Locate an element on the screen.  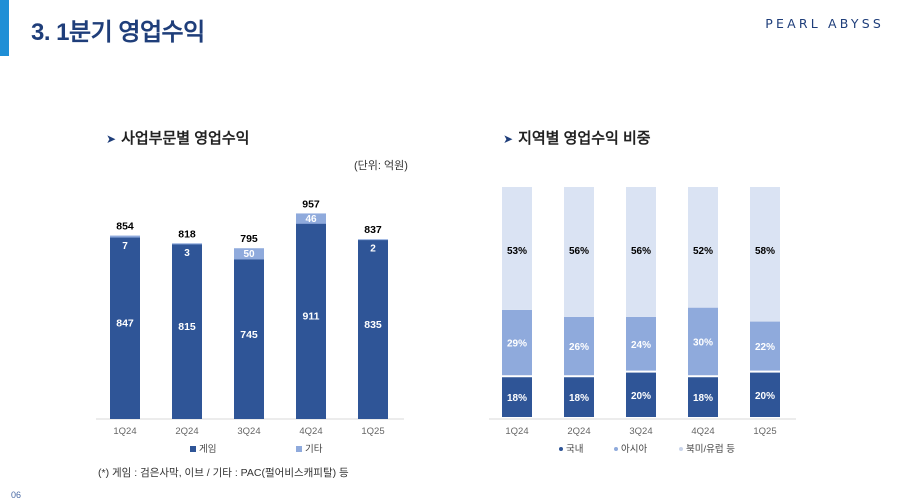
share-label-아시아-2Q24: 26% is located at coordinates (579, 347).